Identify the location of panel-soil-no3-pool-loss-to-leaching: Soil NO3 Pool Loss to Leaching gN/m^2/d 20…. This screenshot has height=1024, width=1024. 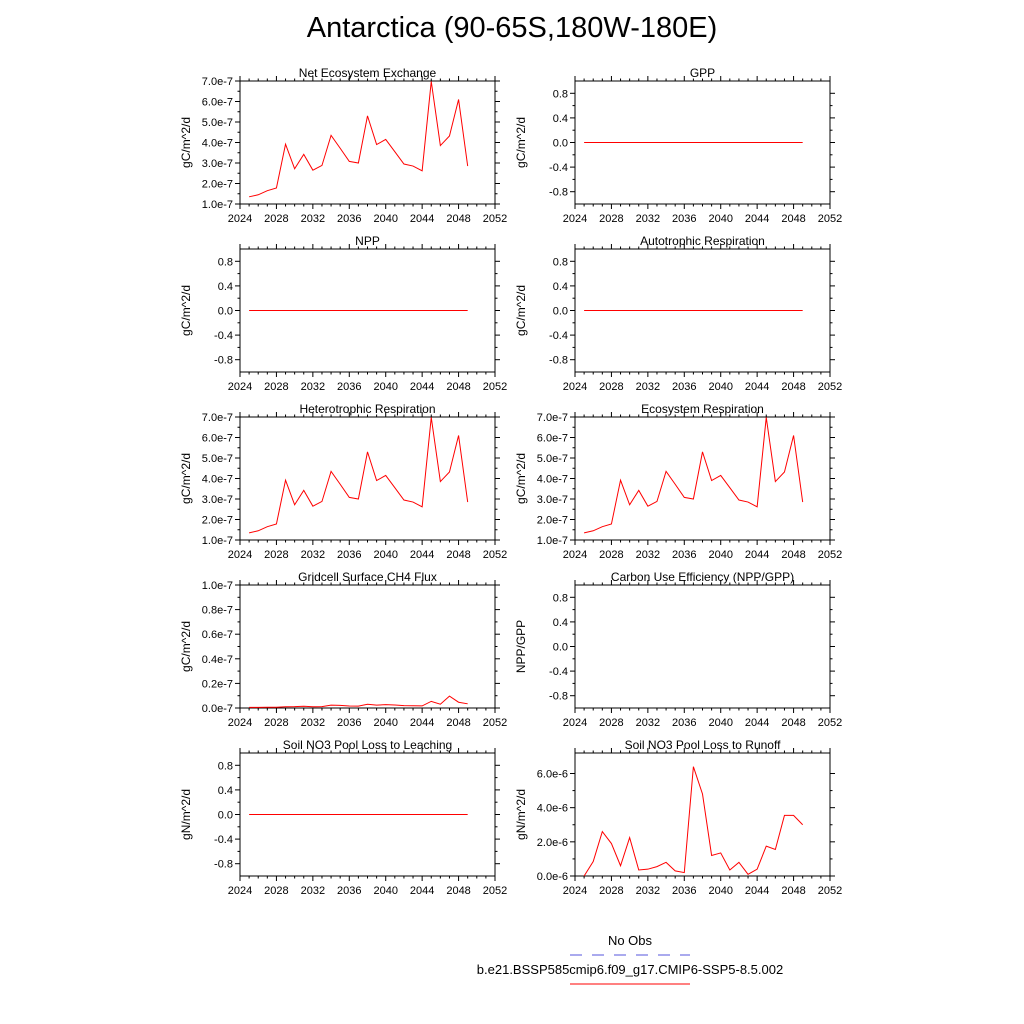
(343, 817).